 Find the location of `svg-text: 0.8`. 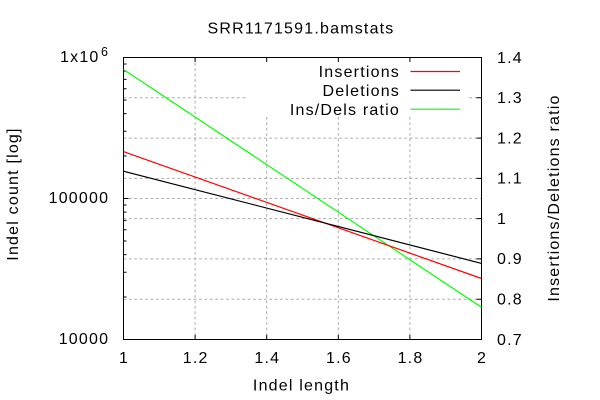

svg-text: 0.8 is located at coordinates (510, 300).